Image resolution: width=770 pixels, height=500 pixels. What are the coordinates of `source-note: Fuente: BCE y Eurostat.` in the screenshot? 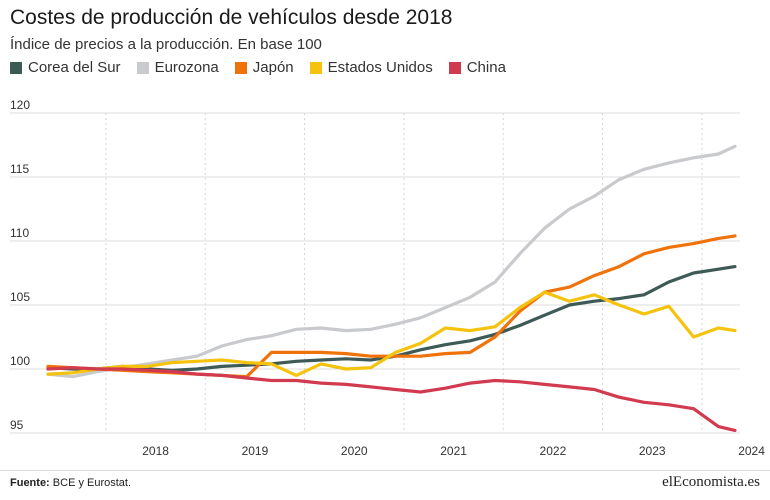 It's located at (70, 483).